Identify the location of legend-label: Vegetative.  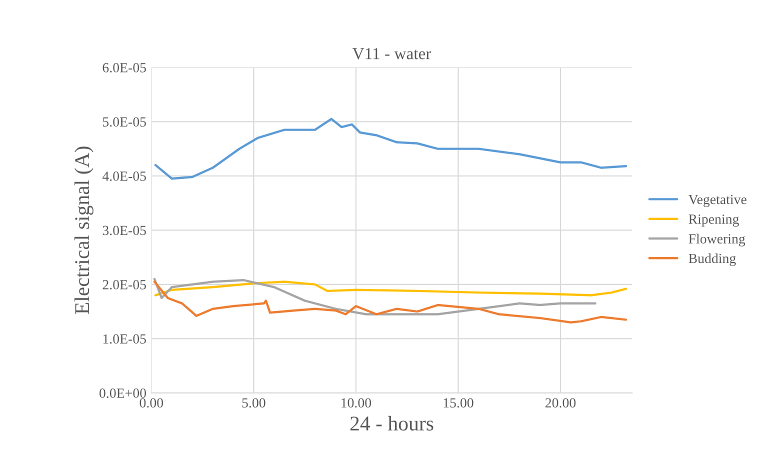
(717, 201).